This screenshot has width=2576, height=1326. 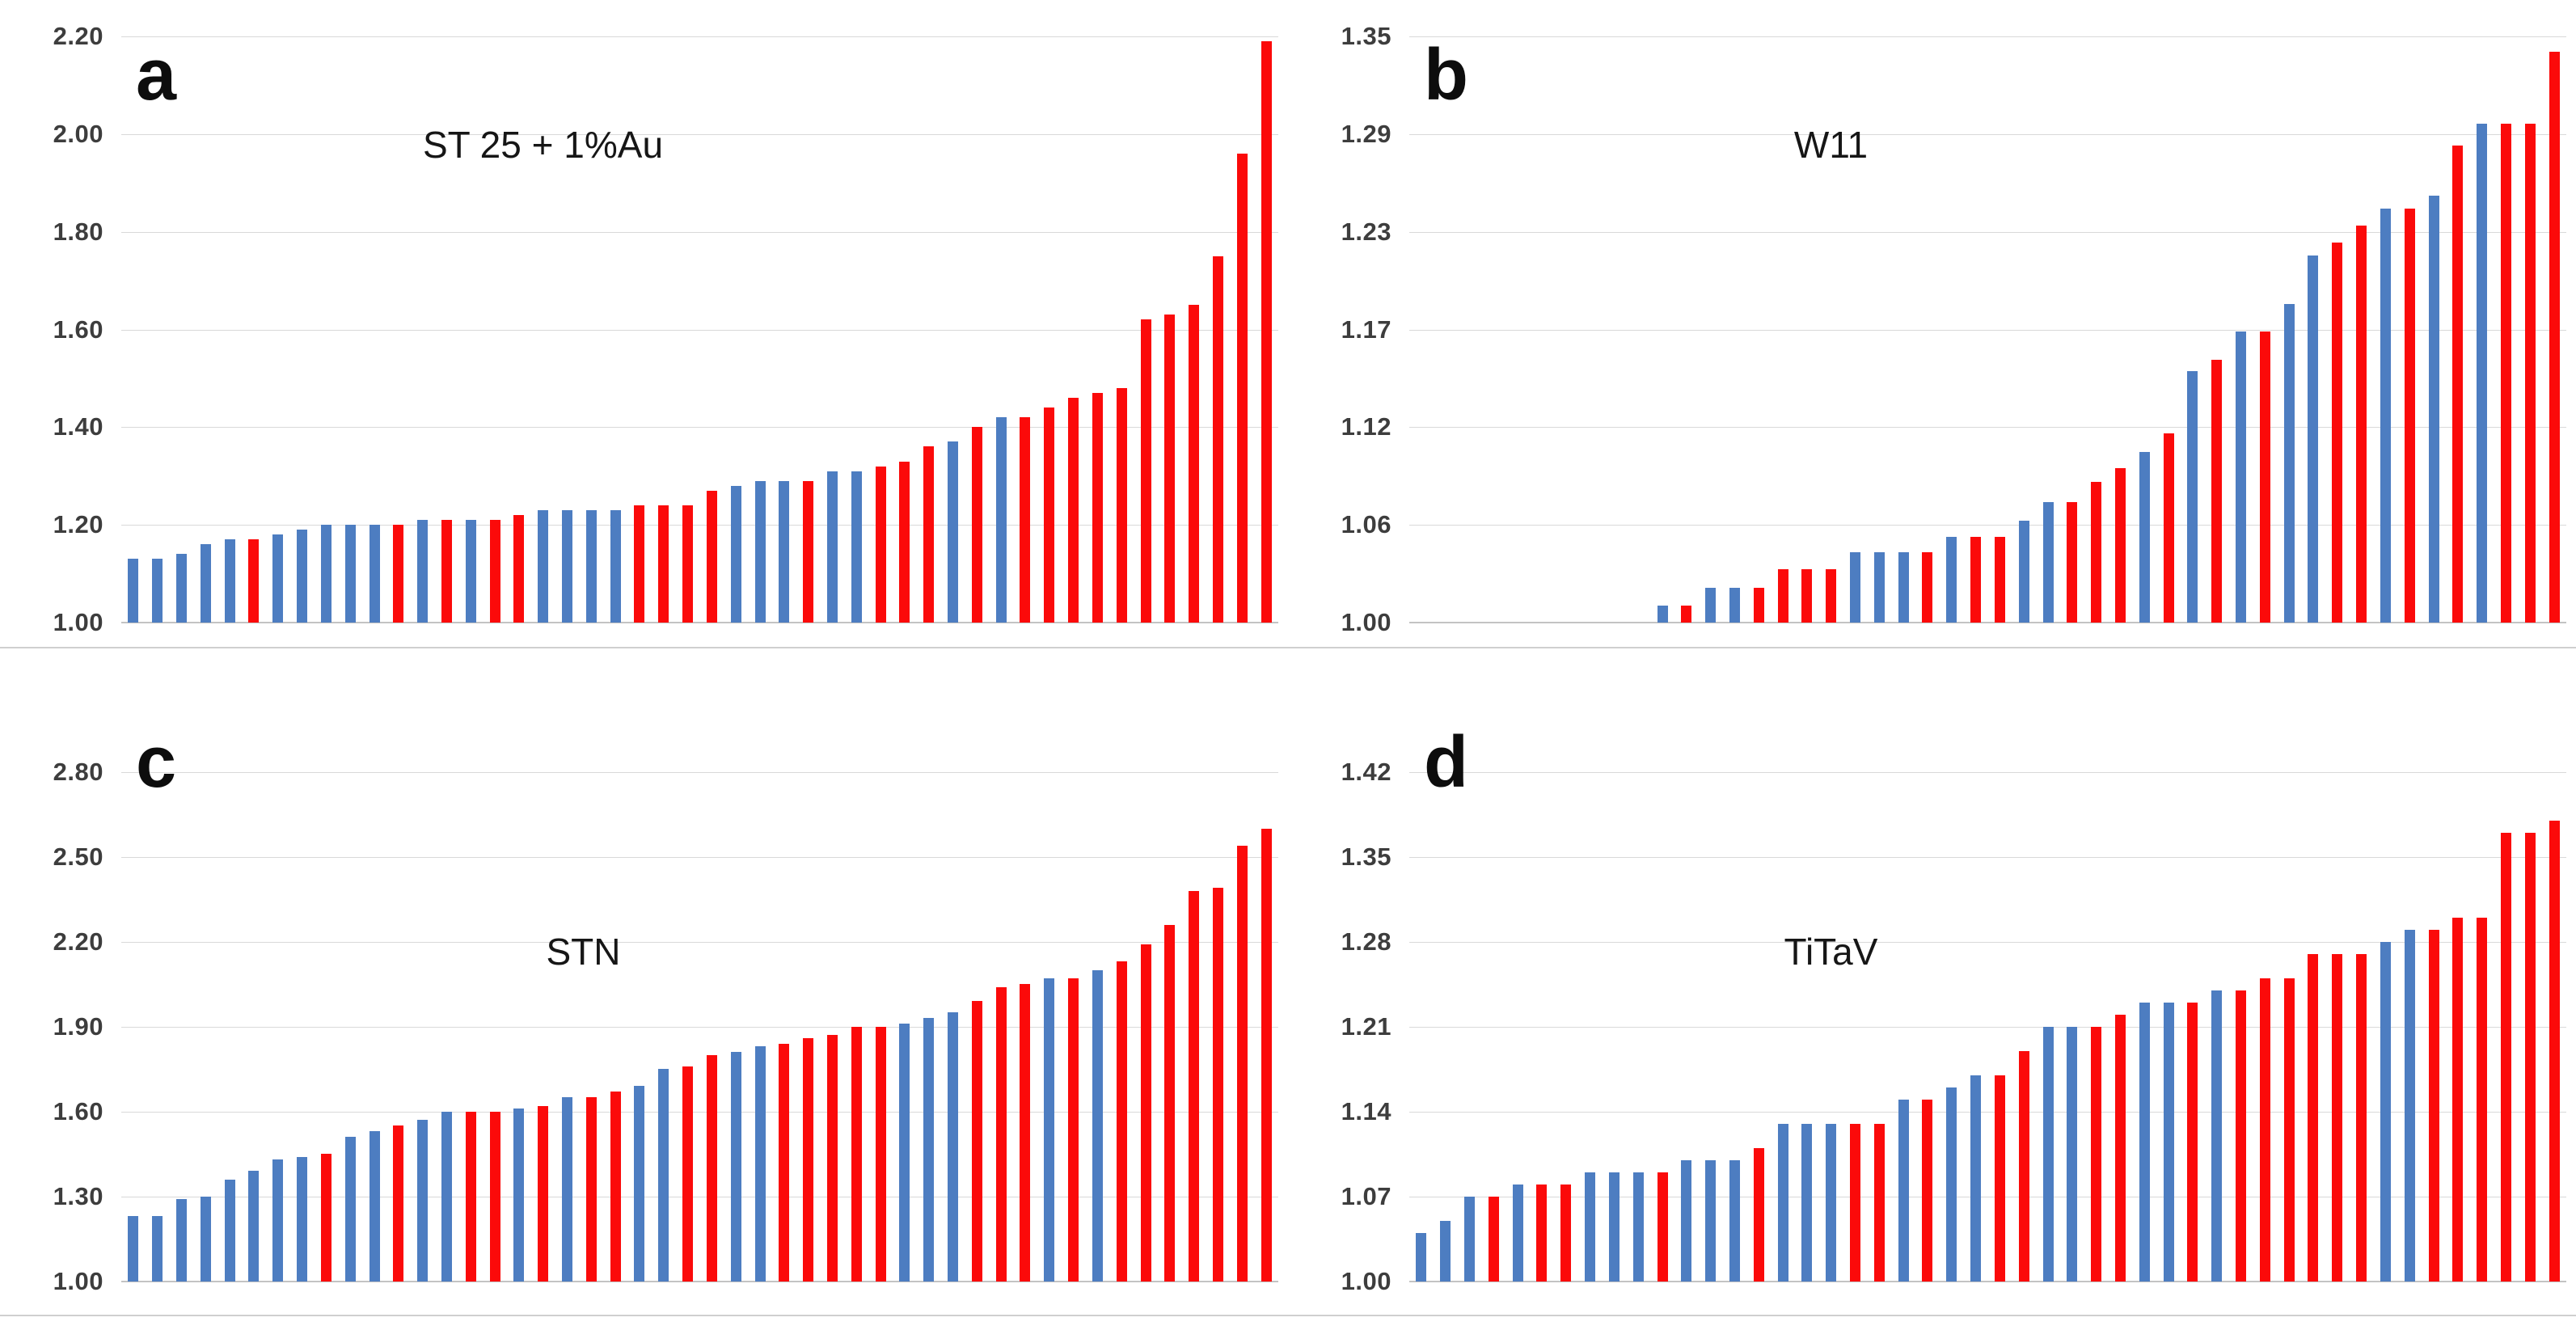 What do you see at coordinates (1366, 1027) in the screenshot?
I see `y-tick-label: 1.21` at bounding box center [1366, 1027].